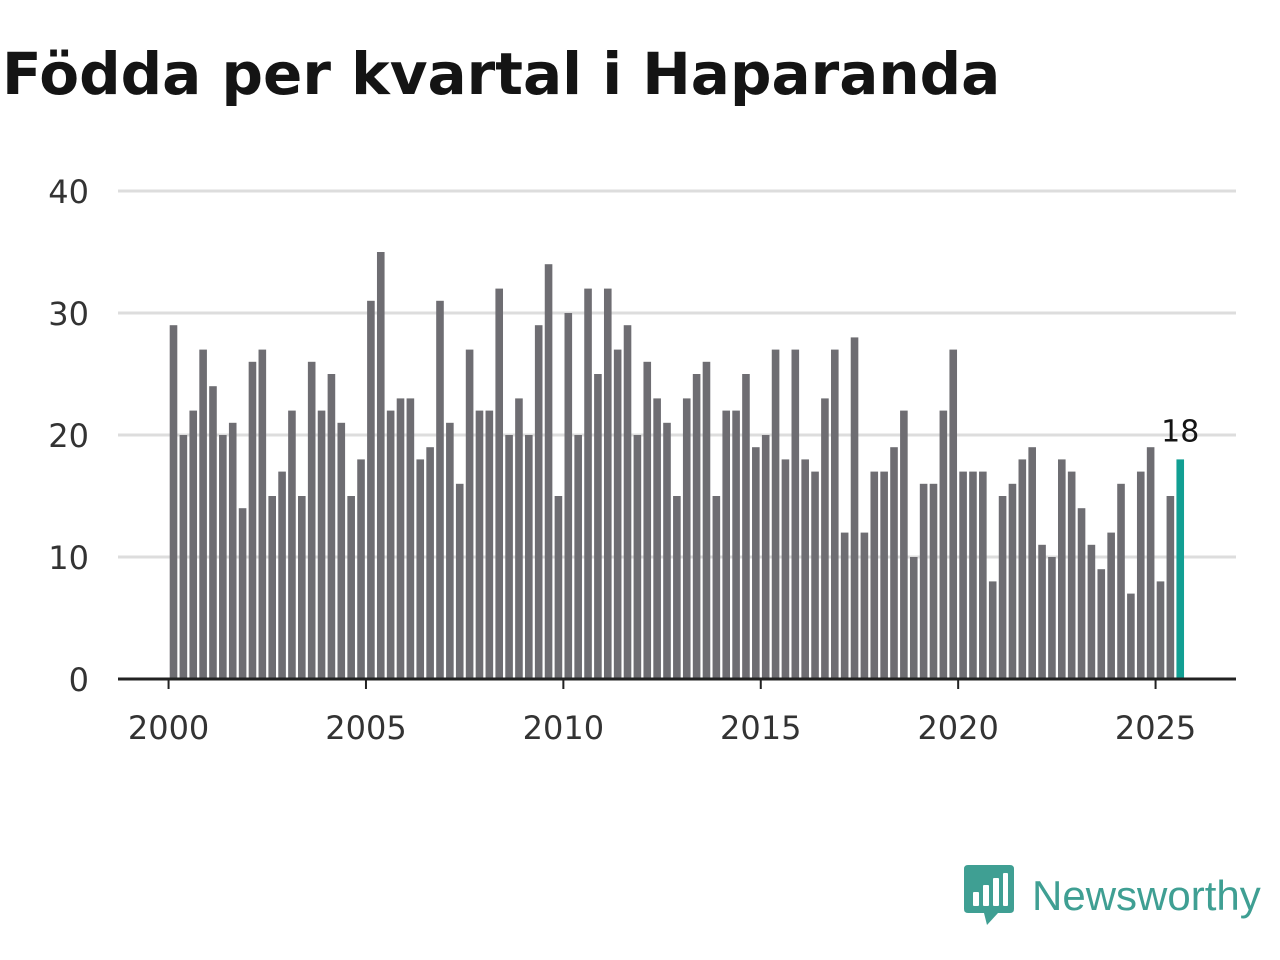 This screenshot has width=1280, height=960. I want to click on x-tick-label: 2010, so click(563, 728).